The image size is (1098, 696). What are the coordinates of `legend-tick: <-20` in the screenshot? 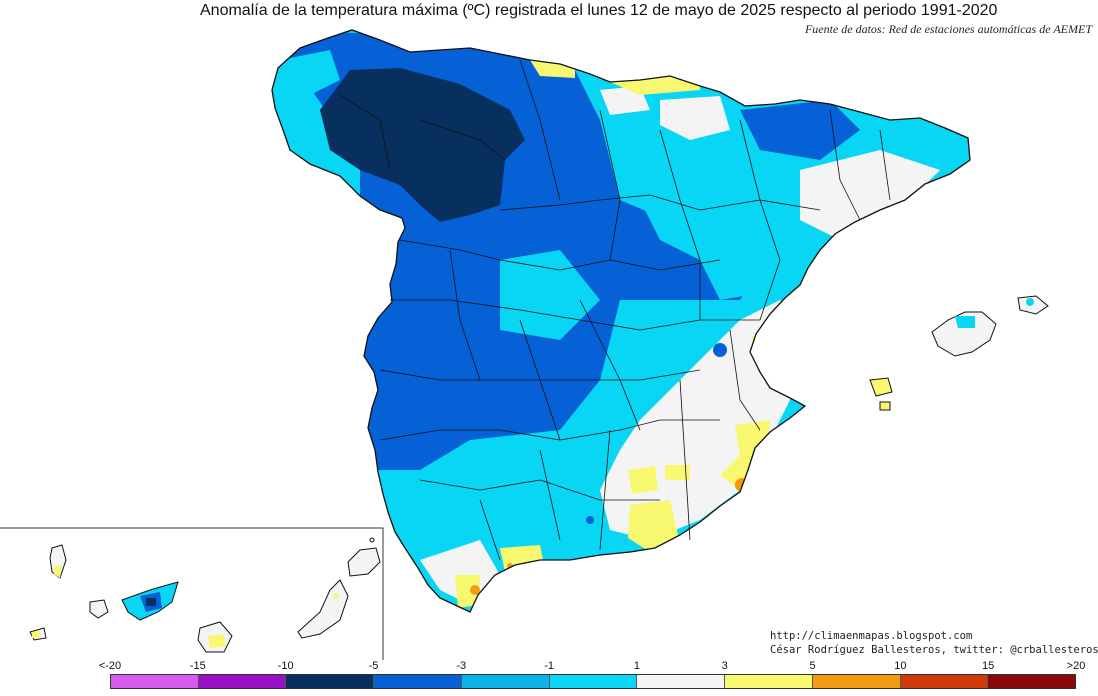 It's located at (110, 666).